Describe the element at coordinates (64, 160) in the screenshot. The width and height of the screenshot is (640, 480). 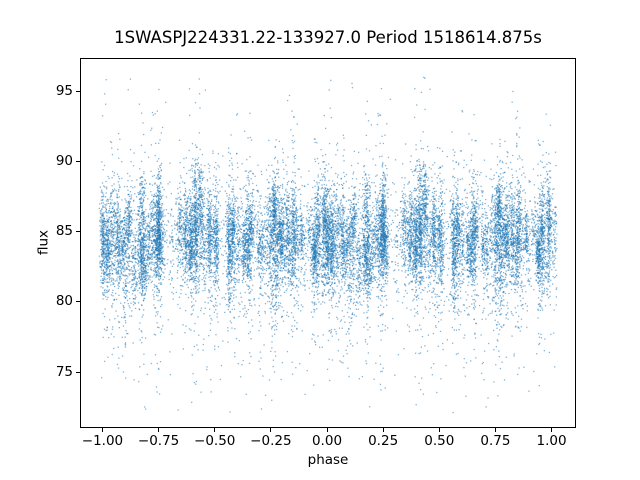
I see `y-tick-label: 90` at that location.